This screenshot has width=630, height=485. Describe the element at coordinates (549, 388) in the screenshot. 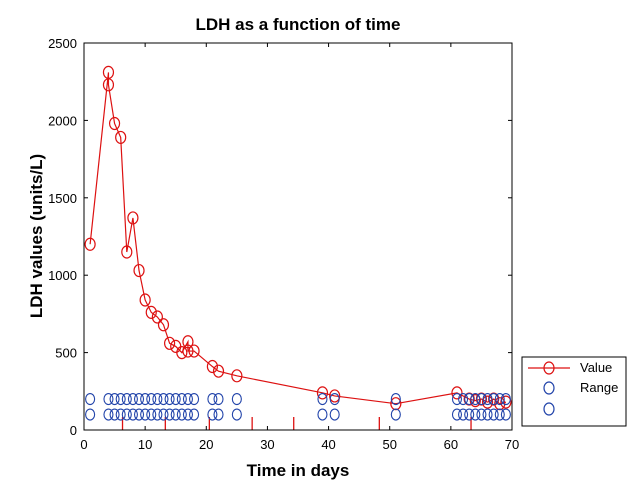

I see `legend-range-marker` at that location.